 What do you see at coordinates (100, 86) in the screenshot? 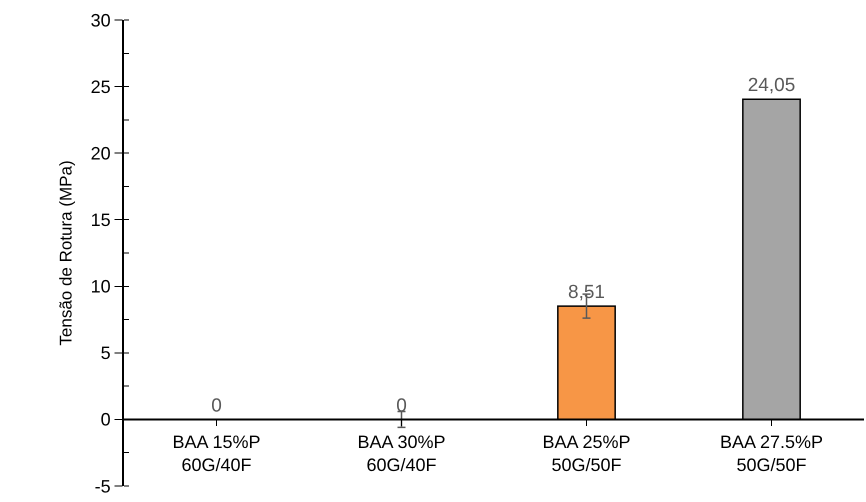
I see `y-tick-label: 25` at bounding box center [100, 86].